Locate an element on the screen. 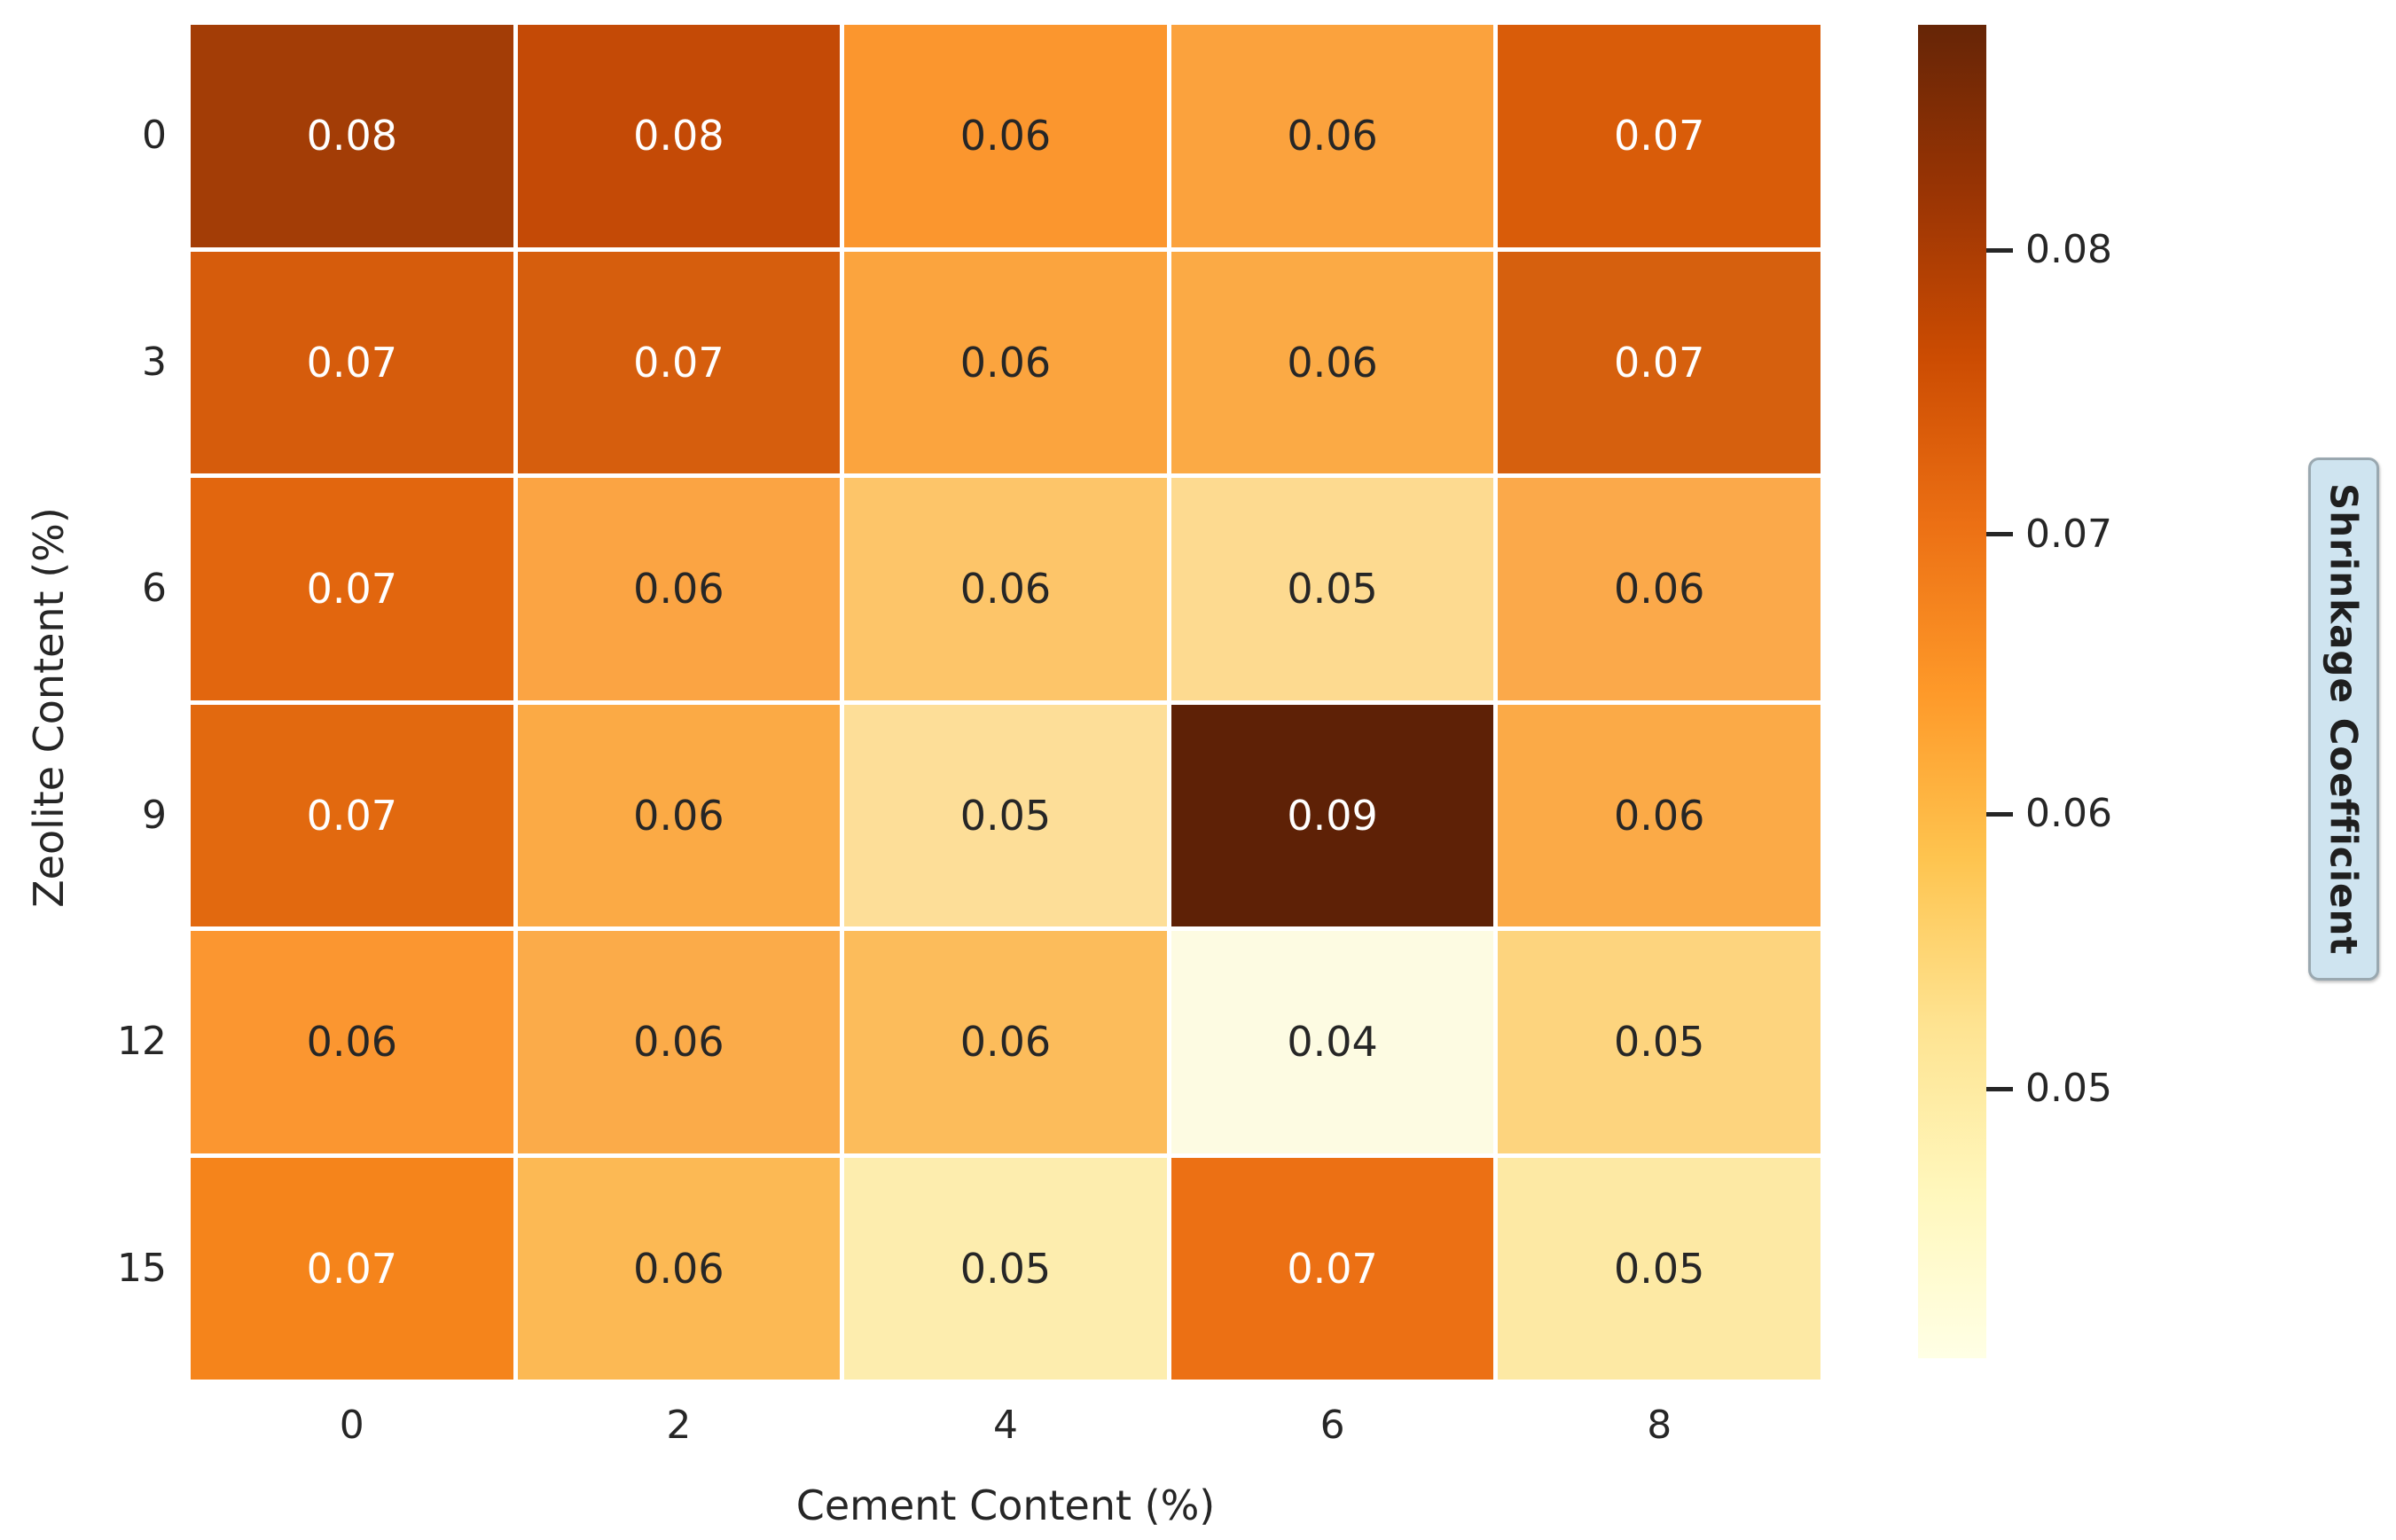  colorbar-gradient is located at coordinates (1952, 691).